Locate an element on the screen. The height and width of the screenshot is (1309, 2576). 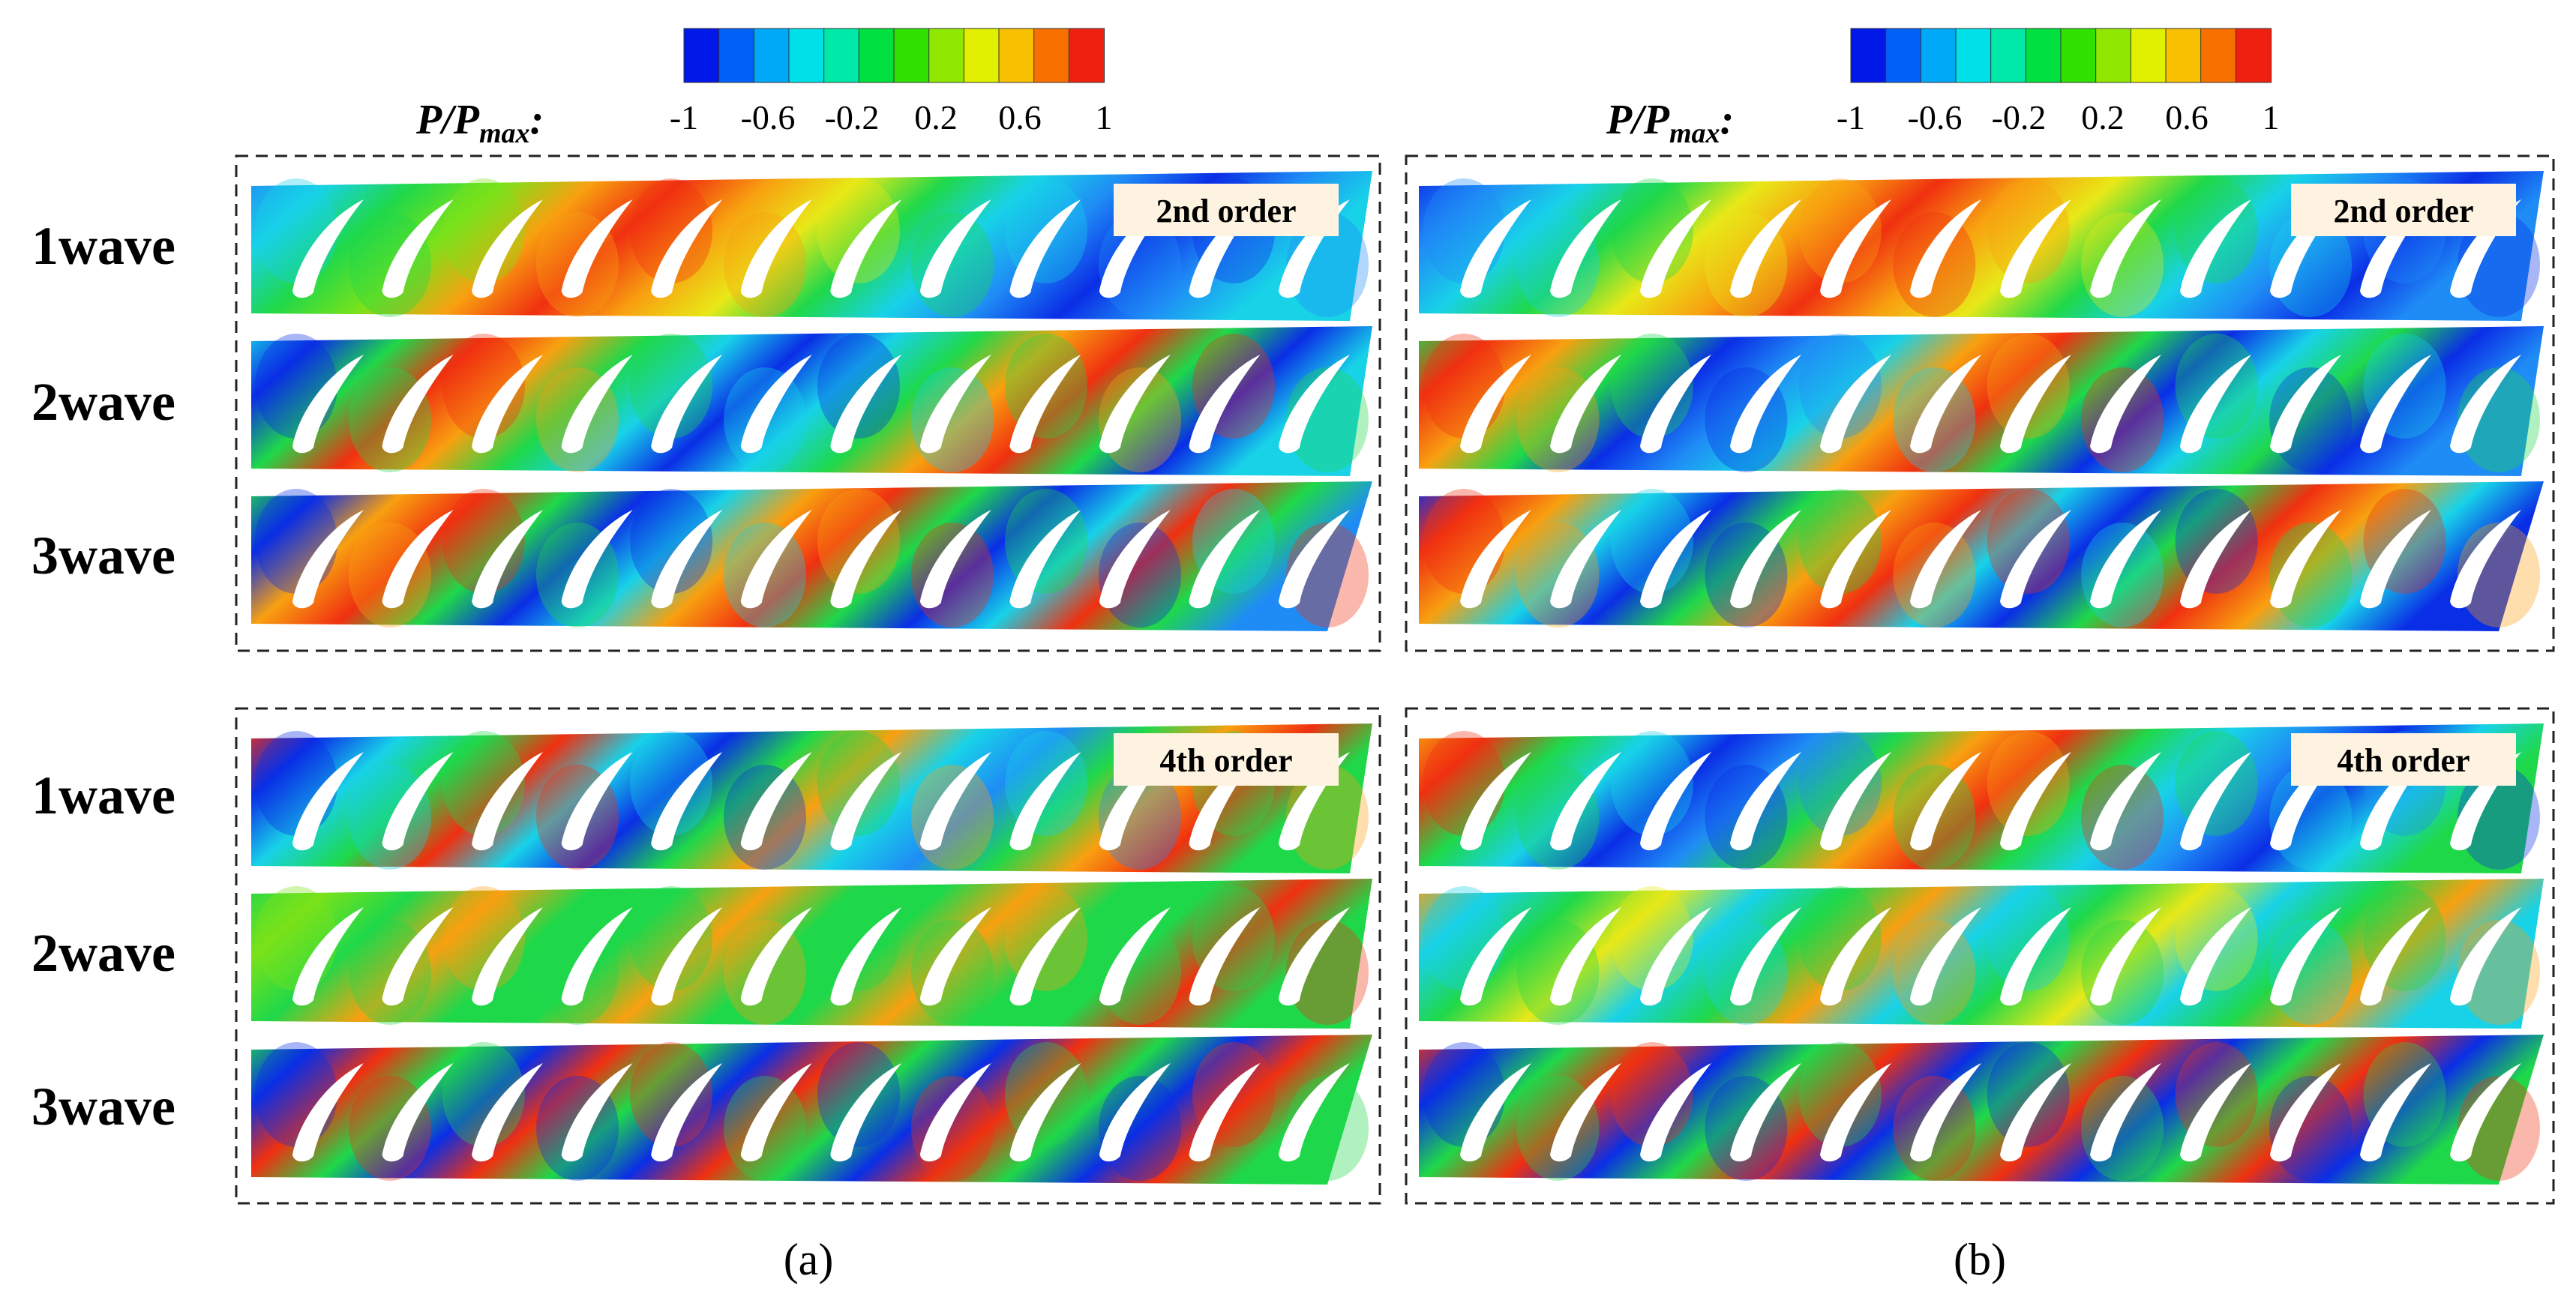
order-label-a-bottom: 4th order is located at coordinates (1227, 759).